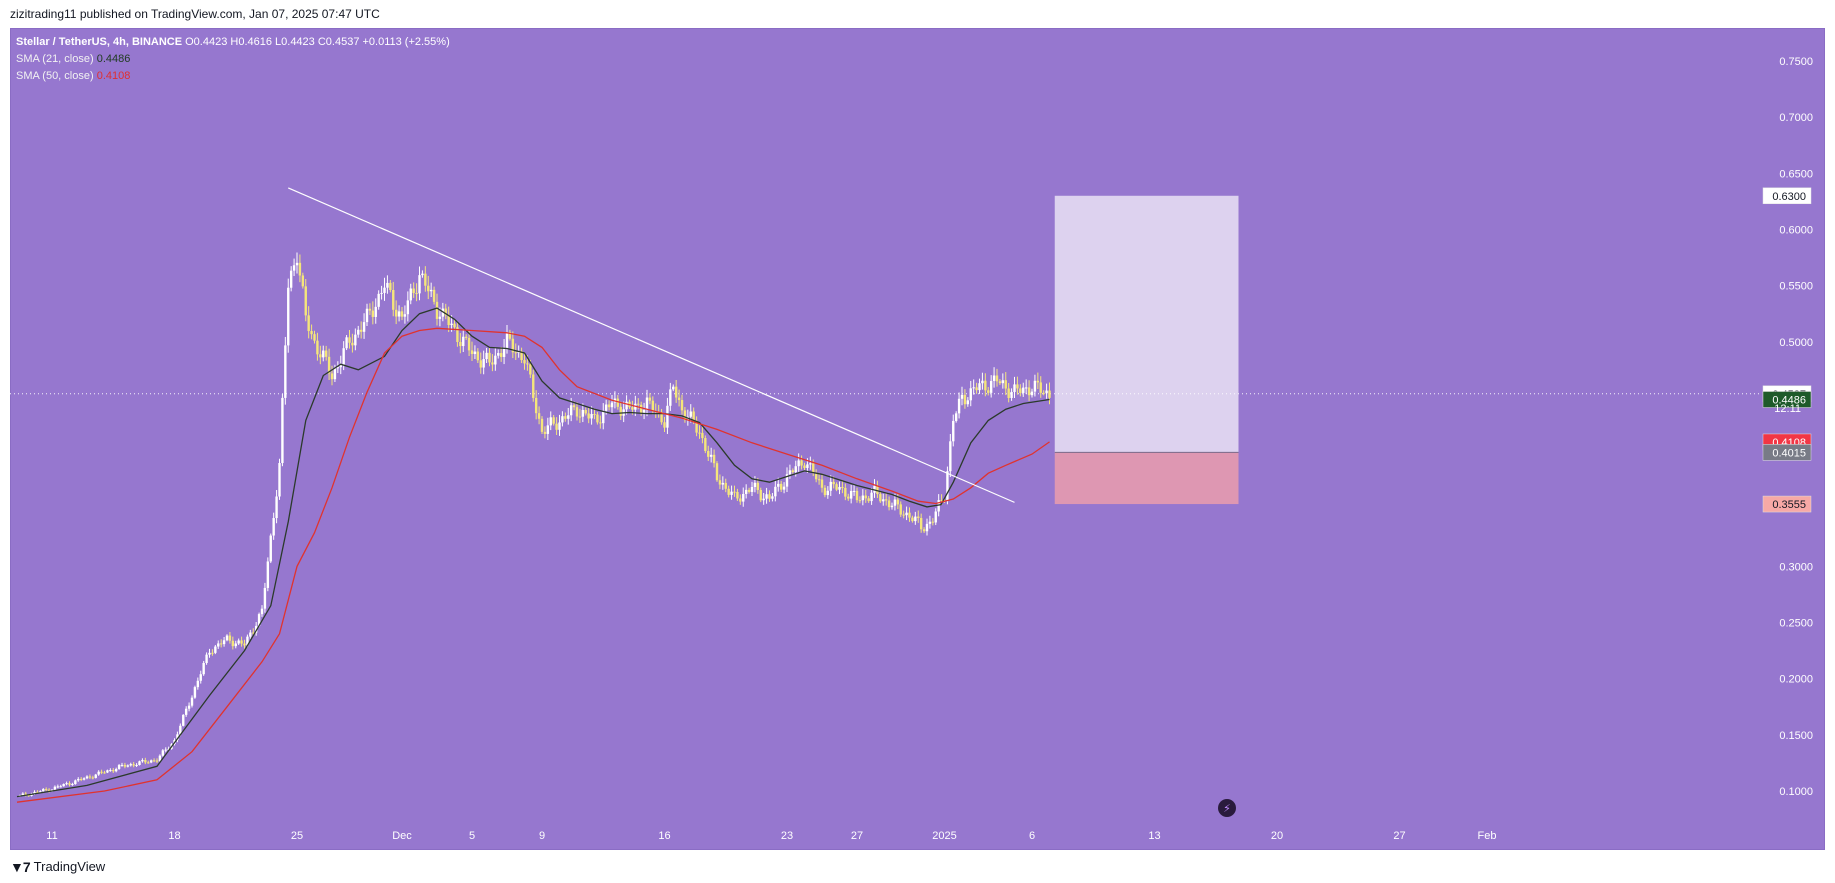 This screenshot has height=883, width=1835. What do you see at coordinates (174, 836) in the screenshot?
I see `x-tick-label: 18` at bounding box center [174, 836].